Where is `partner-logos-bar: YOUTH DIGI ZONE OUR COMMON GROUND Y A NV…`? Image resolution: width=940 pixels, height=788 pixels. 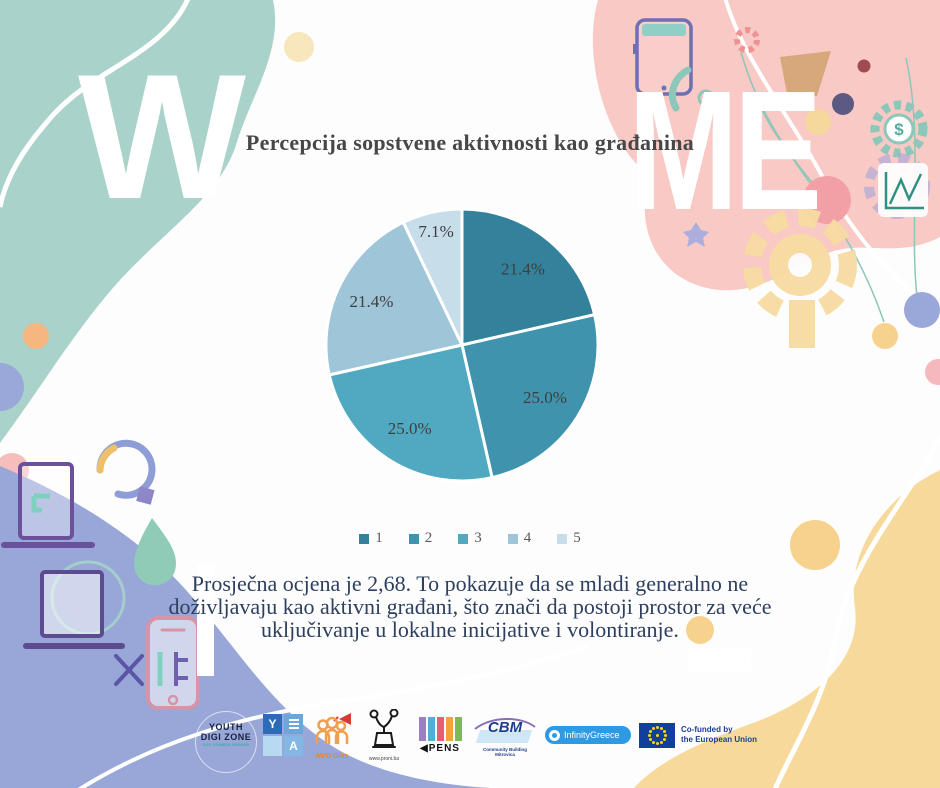 partner-logos-bar: YOUTH DIGI ZONE OUR COMMON GROUND Y A NV… is located at coordinates (476, 738).